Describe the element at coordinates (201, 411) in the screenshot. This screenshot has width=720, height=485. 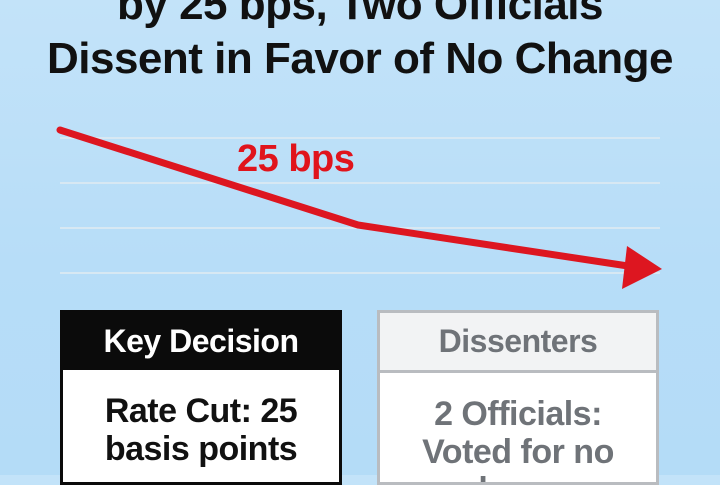
I see `key-decision-line-1: Rate Cut: 25` at that location.